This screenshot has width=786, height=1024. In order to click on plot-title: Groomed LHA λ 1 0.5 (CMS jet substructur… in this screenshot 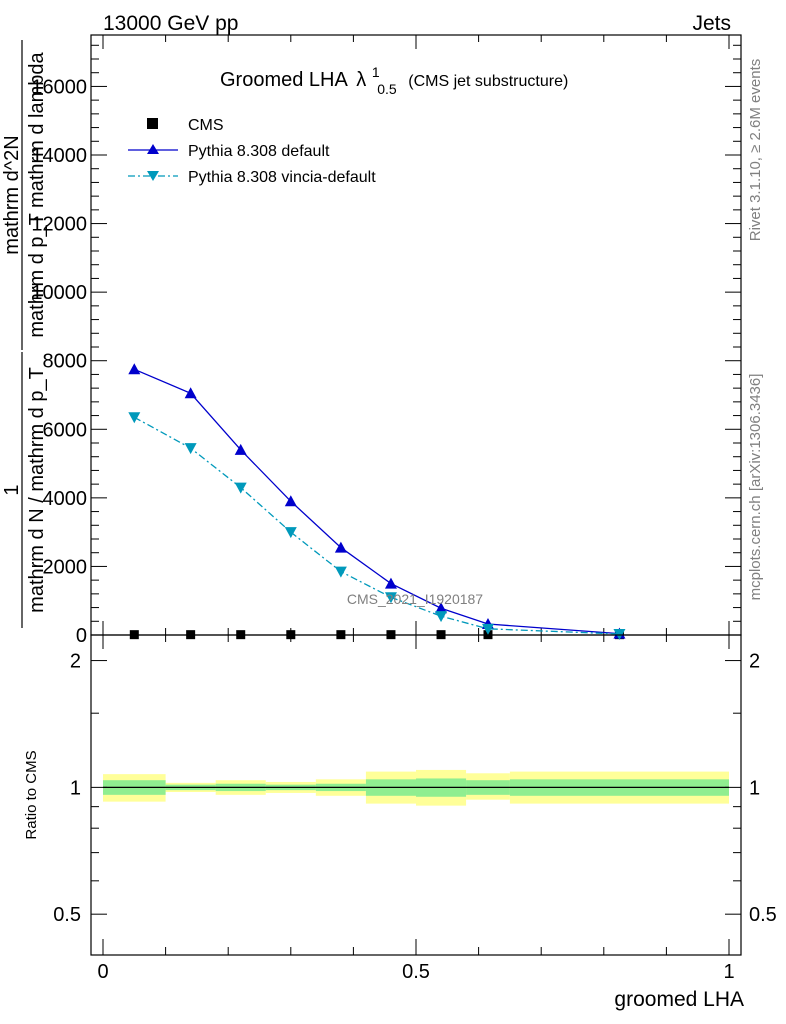, I will do `click(394, 79)`.